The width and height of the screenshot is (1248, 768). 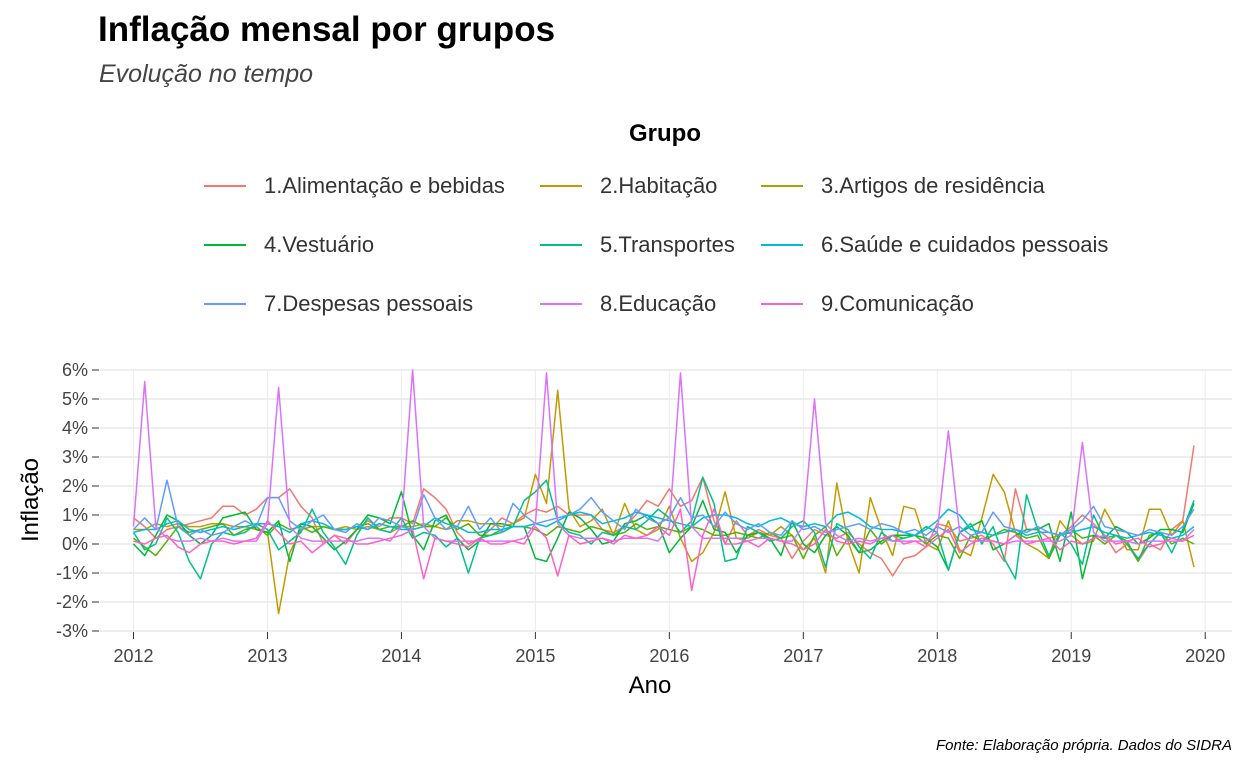 I want to click on legend-item: 1.Alimentação e bebidas, so click(x=352, y=186).